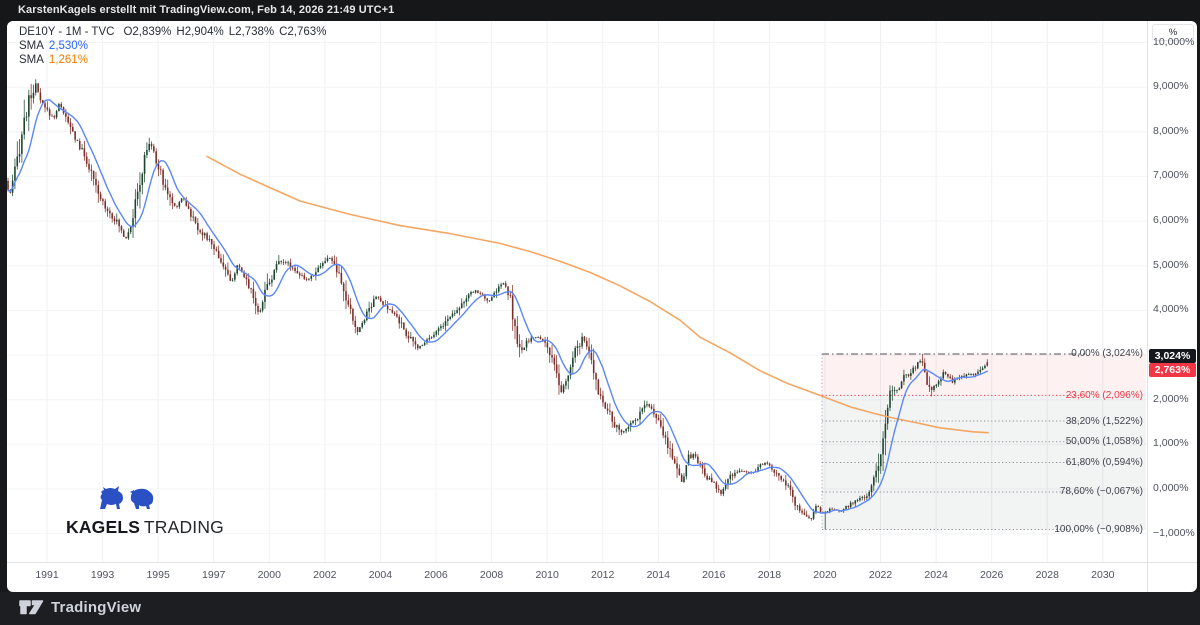 This screenshot has width=1200, height=625. I want to click on tradingview-logo: TradingView, so click(79, 607).